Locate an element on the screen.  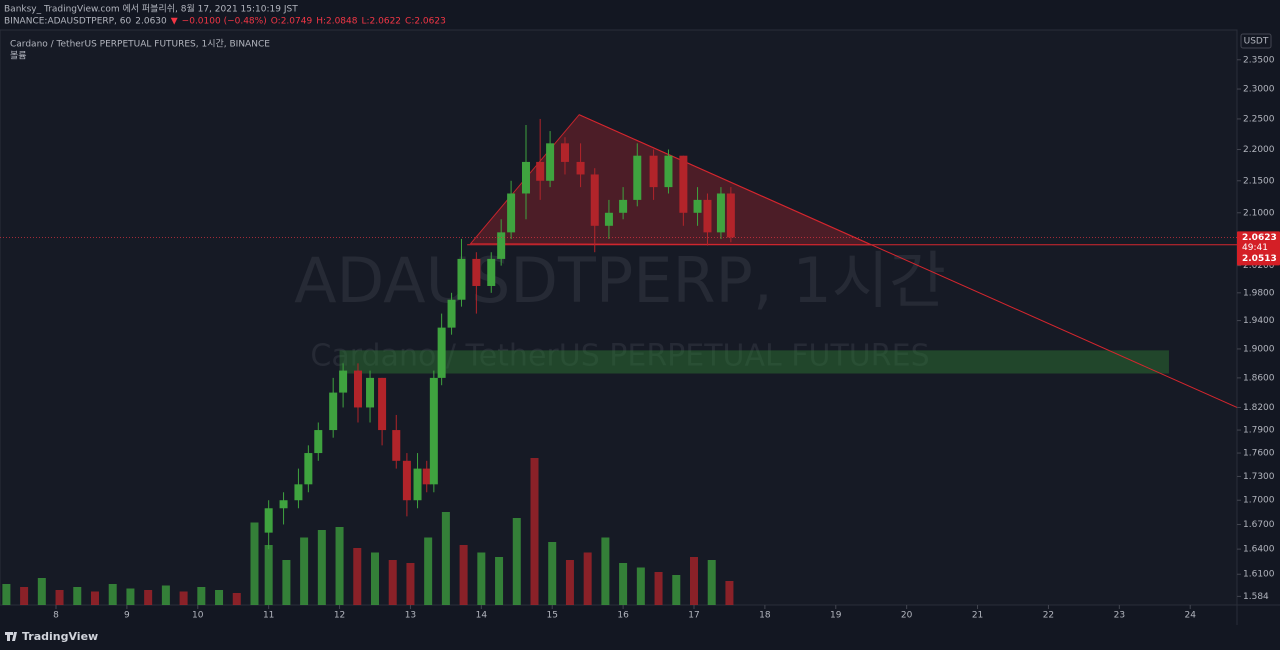
x-tick-label: 21 is located at coordinates (977, 616).